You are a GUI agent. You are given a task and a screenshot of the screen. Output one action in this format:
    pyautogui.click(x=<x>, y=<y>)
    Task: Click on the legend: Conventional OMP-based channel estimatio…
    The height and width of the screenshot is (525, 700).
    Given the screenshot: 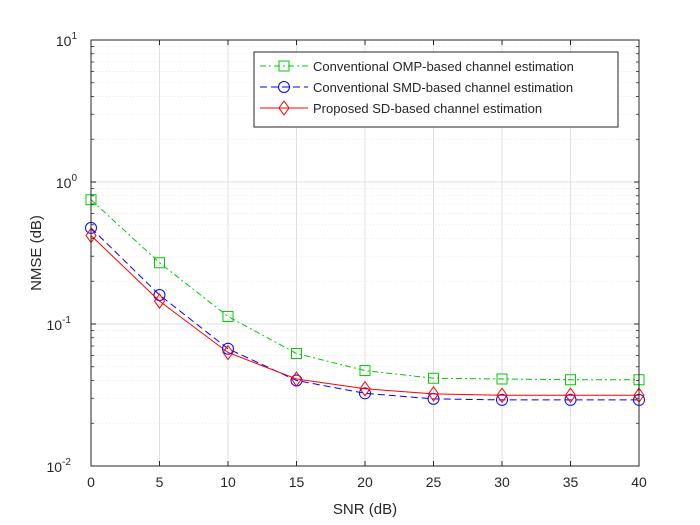 What is the action you would take?
    pyautogui.click(x=436, y=89)
    